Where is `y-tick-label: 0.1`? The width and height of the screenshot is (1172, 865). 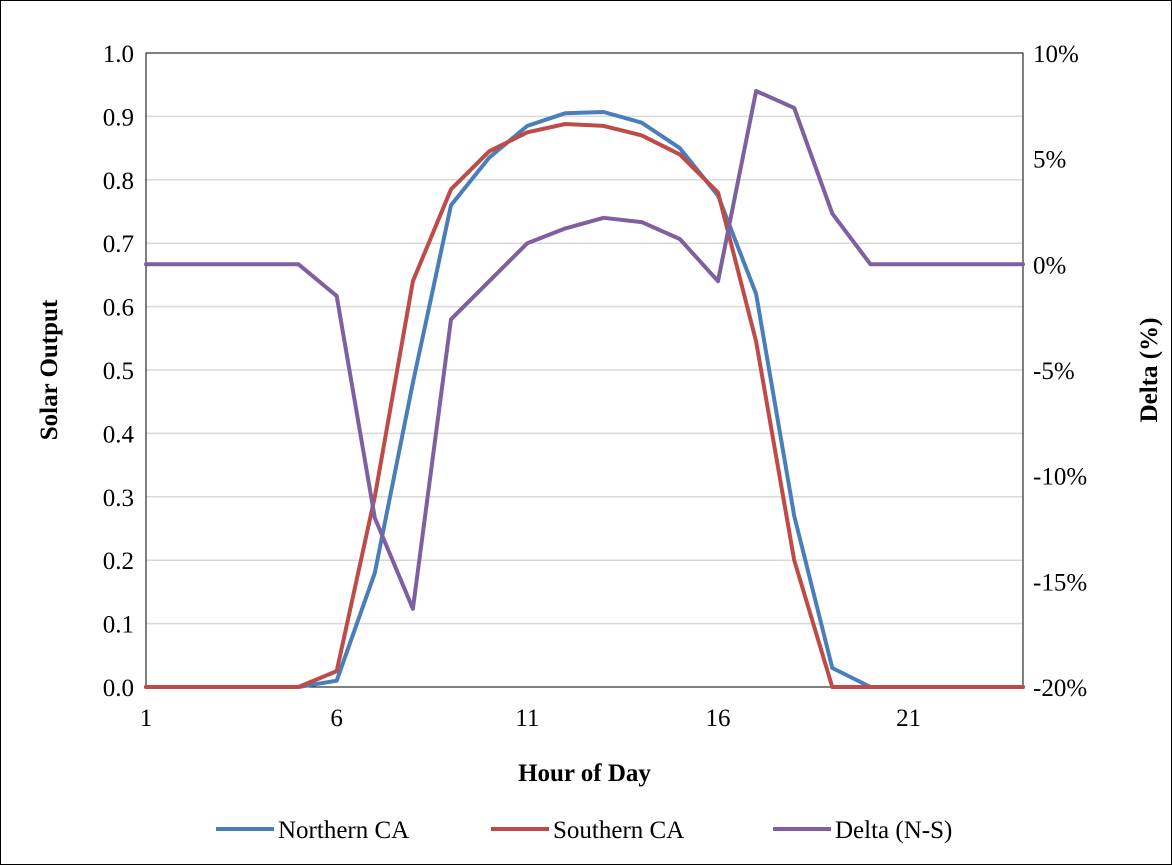 y-tick-label: 0.1 is located at coordinates (118, 625).